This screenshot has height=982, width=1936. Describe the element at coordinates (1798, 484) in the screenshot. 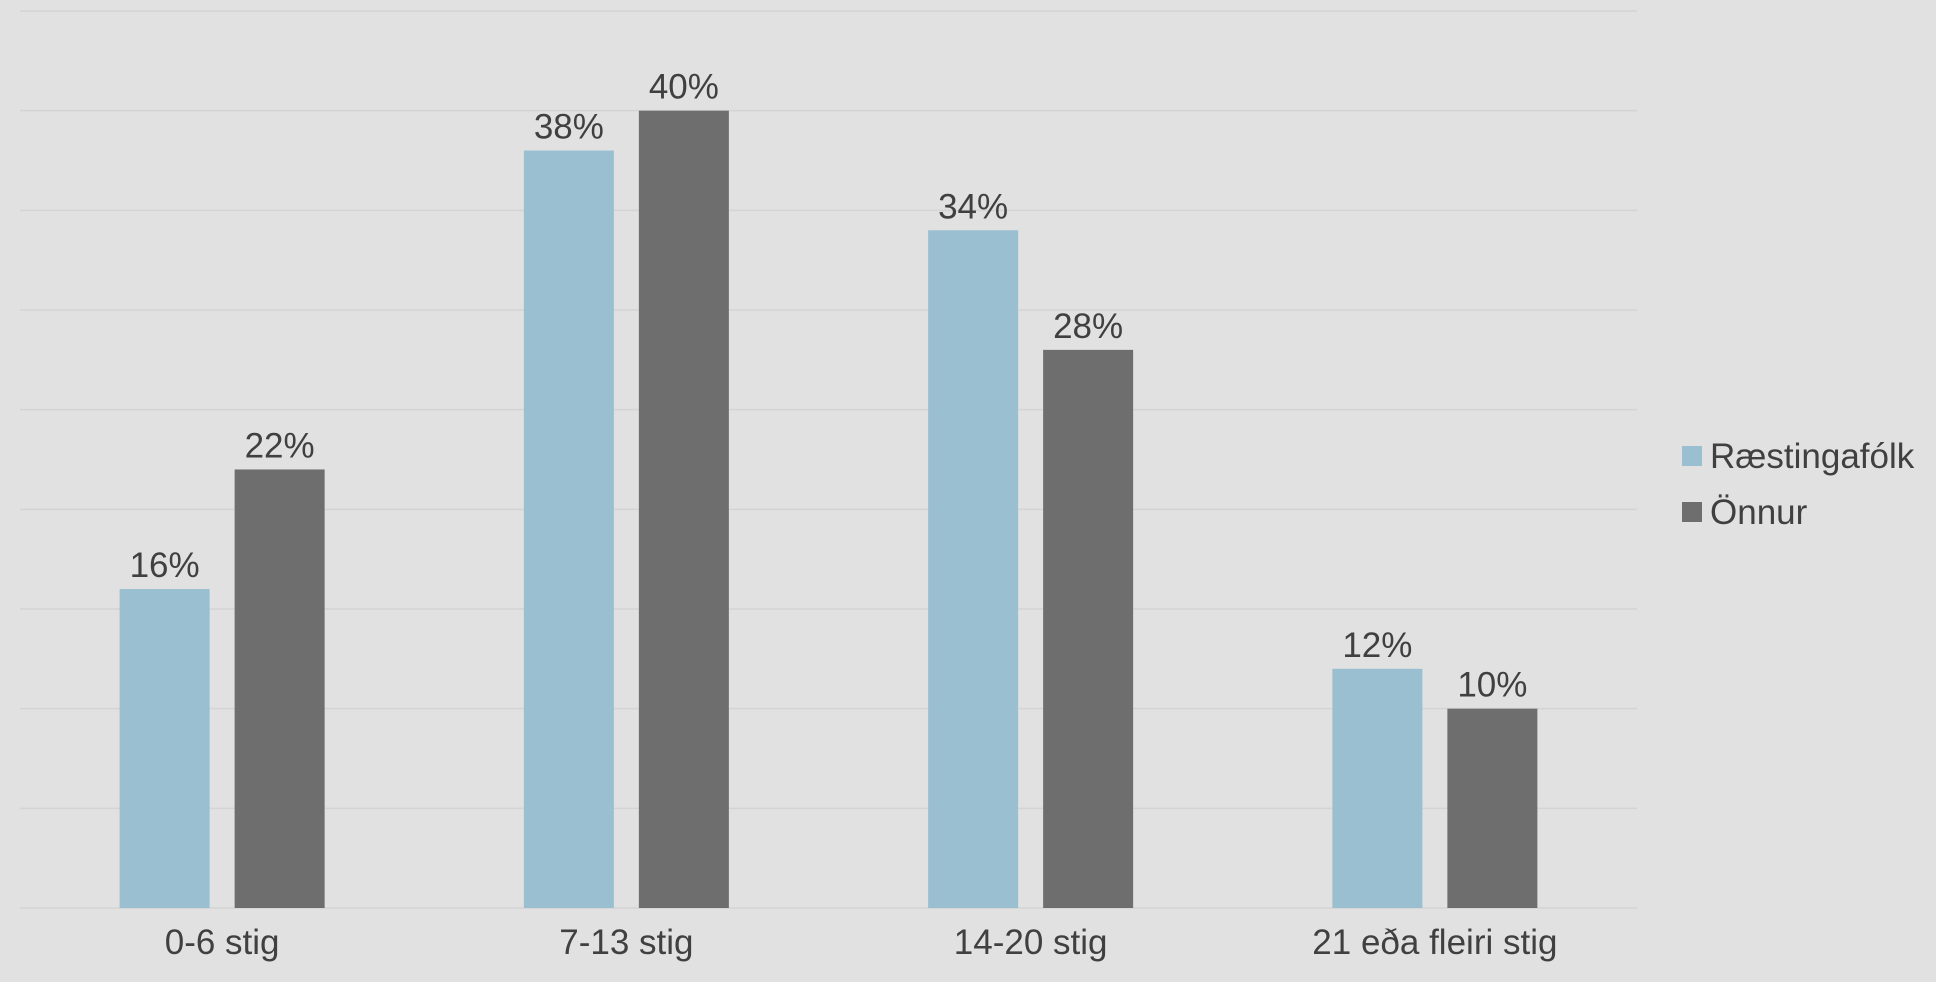

I see `legend: Ræstingafólk Önnur` at that location.